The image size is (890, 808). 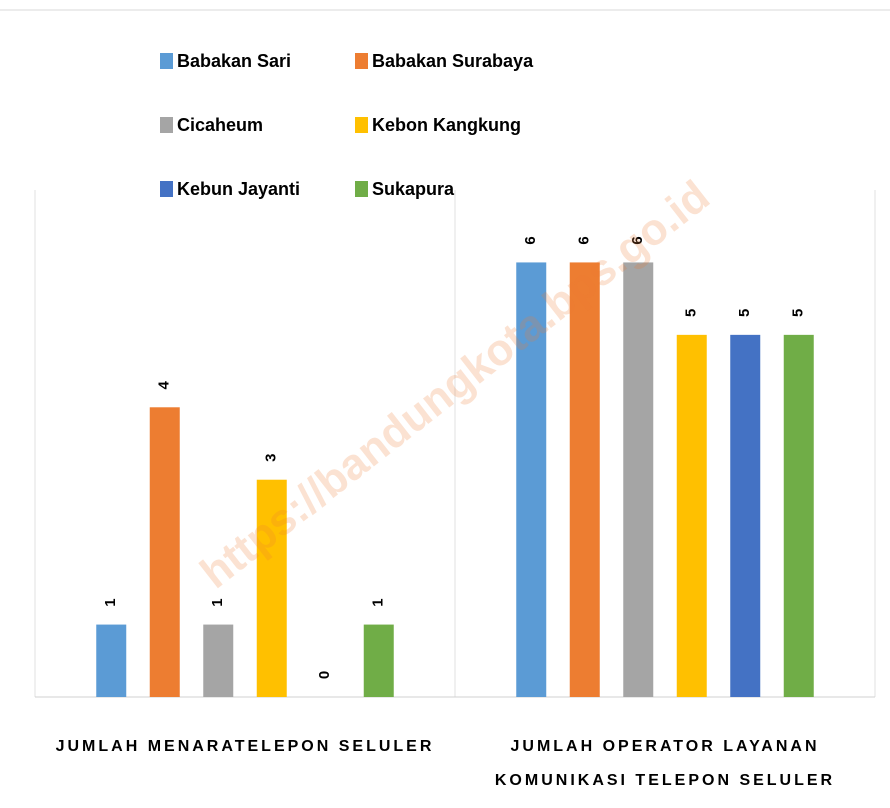 What do you see at coordinates (239, 188) in the screenshot?
I see `legend-label: Kebun Jayanti` at bounding box center [239, 188].